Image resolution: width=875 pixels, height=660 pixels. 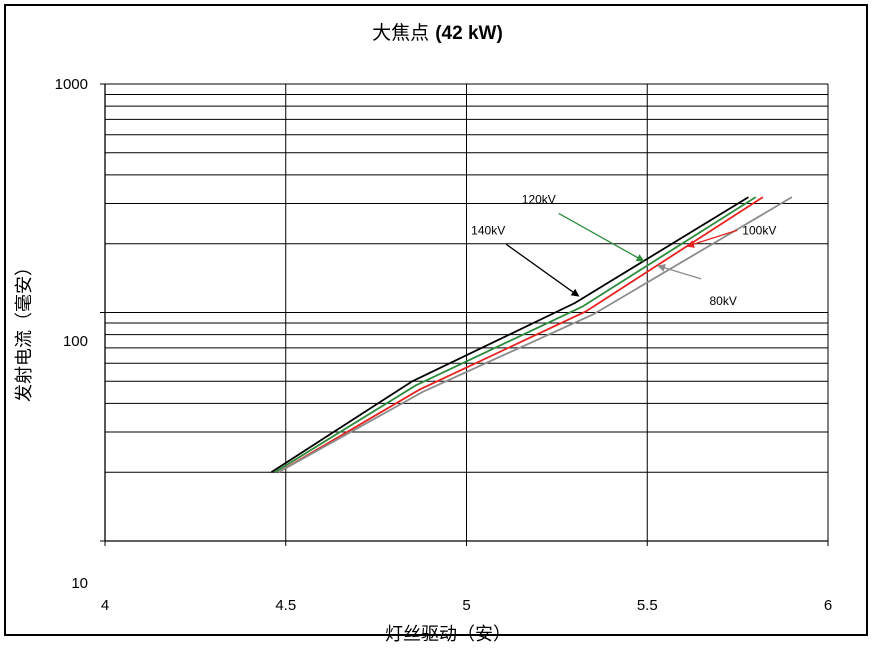 What do you see at coordinates (722, 301) in the screenshot?
I see `annotation-label-80kV: 80kV` at bounding box center [722, 301].